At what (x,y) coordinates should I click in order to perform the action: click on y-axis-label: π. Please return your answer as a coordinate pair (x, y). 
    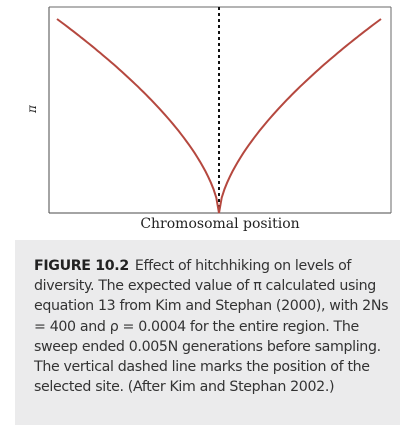
    Looking at the image, I should click on (31, 109).